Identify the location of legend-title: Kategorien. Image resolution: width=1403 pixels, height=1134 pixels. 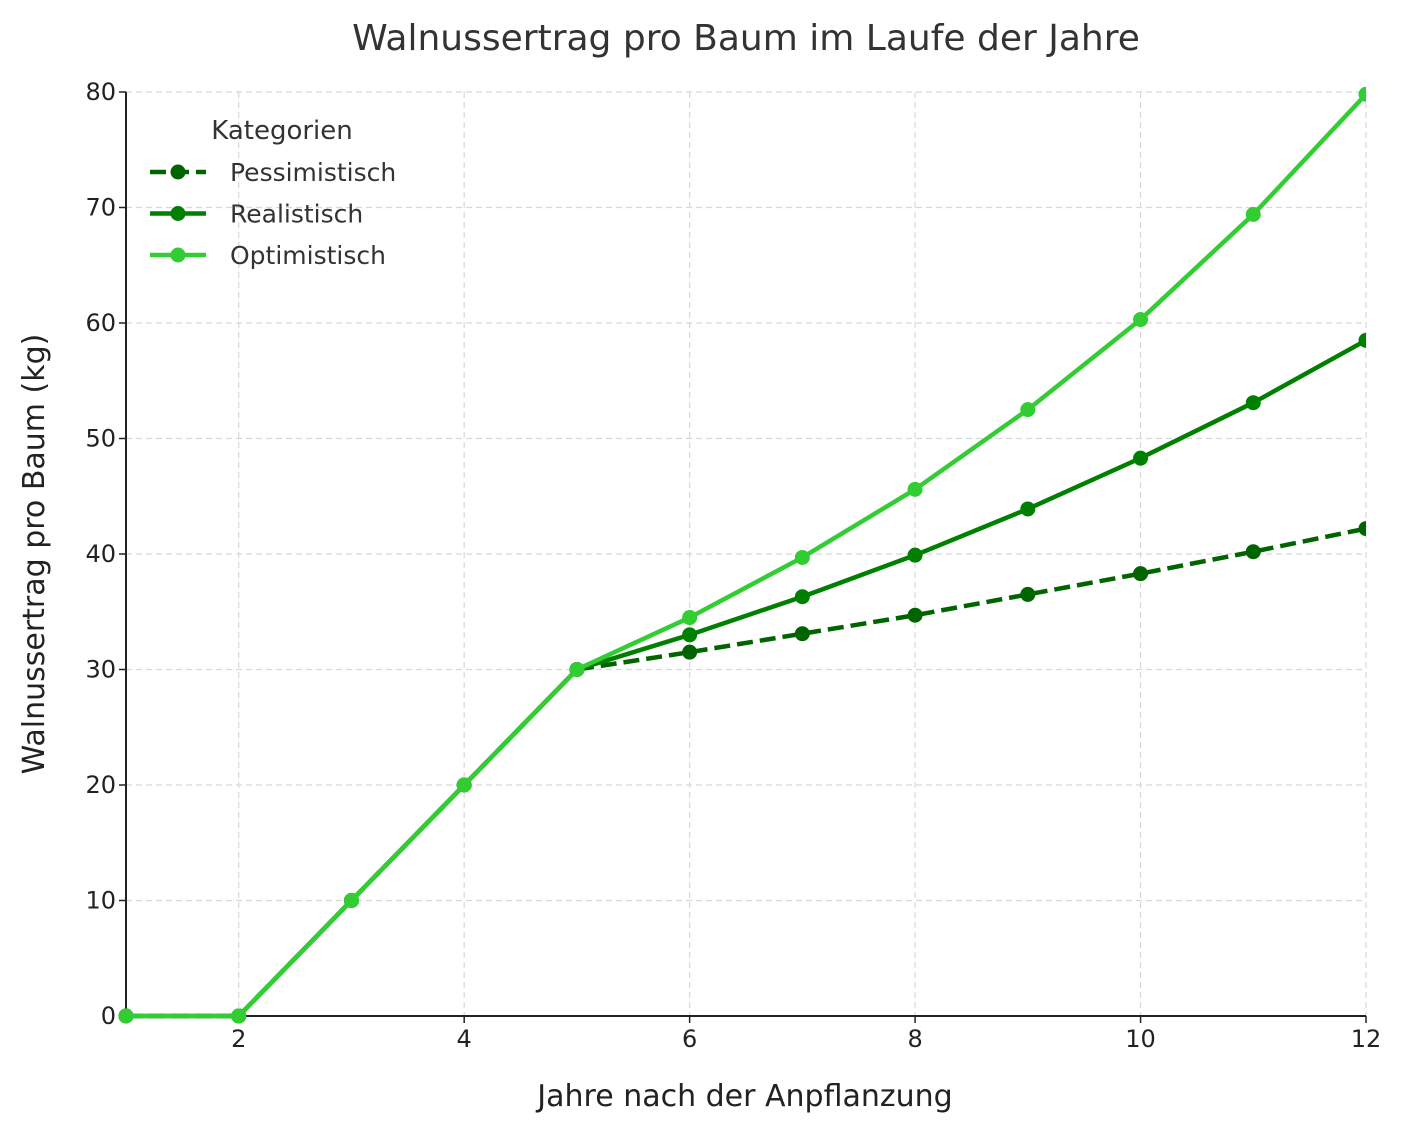
(282, 131).